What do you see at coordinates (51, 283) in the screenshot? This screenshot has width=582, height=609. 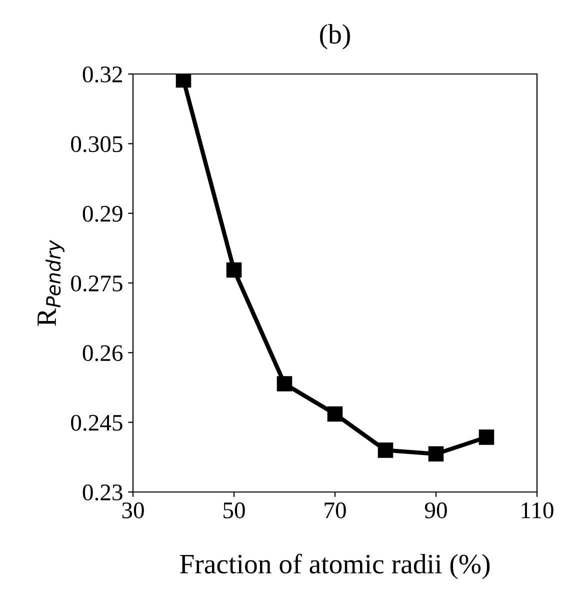 I see `y-axis-title: R$_{Pendry}$` at bounding box center [51, 283].